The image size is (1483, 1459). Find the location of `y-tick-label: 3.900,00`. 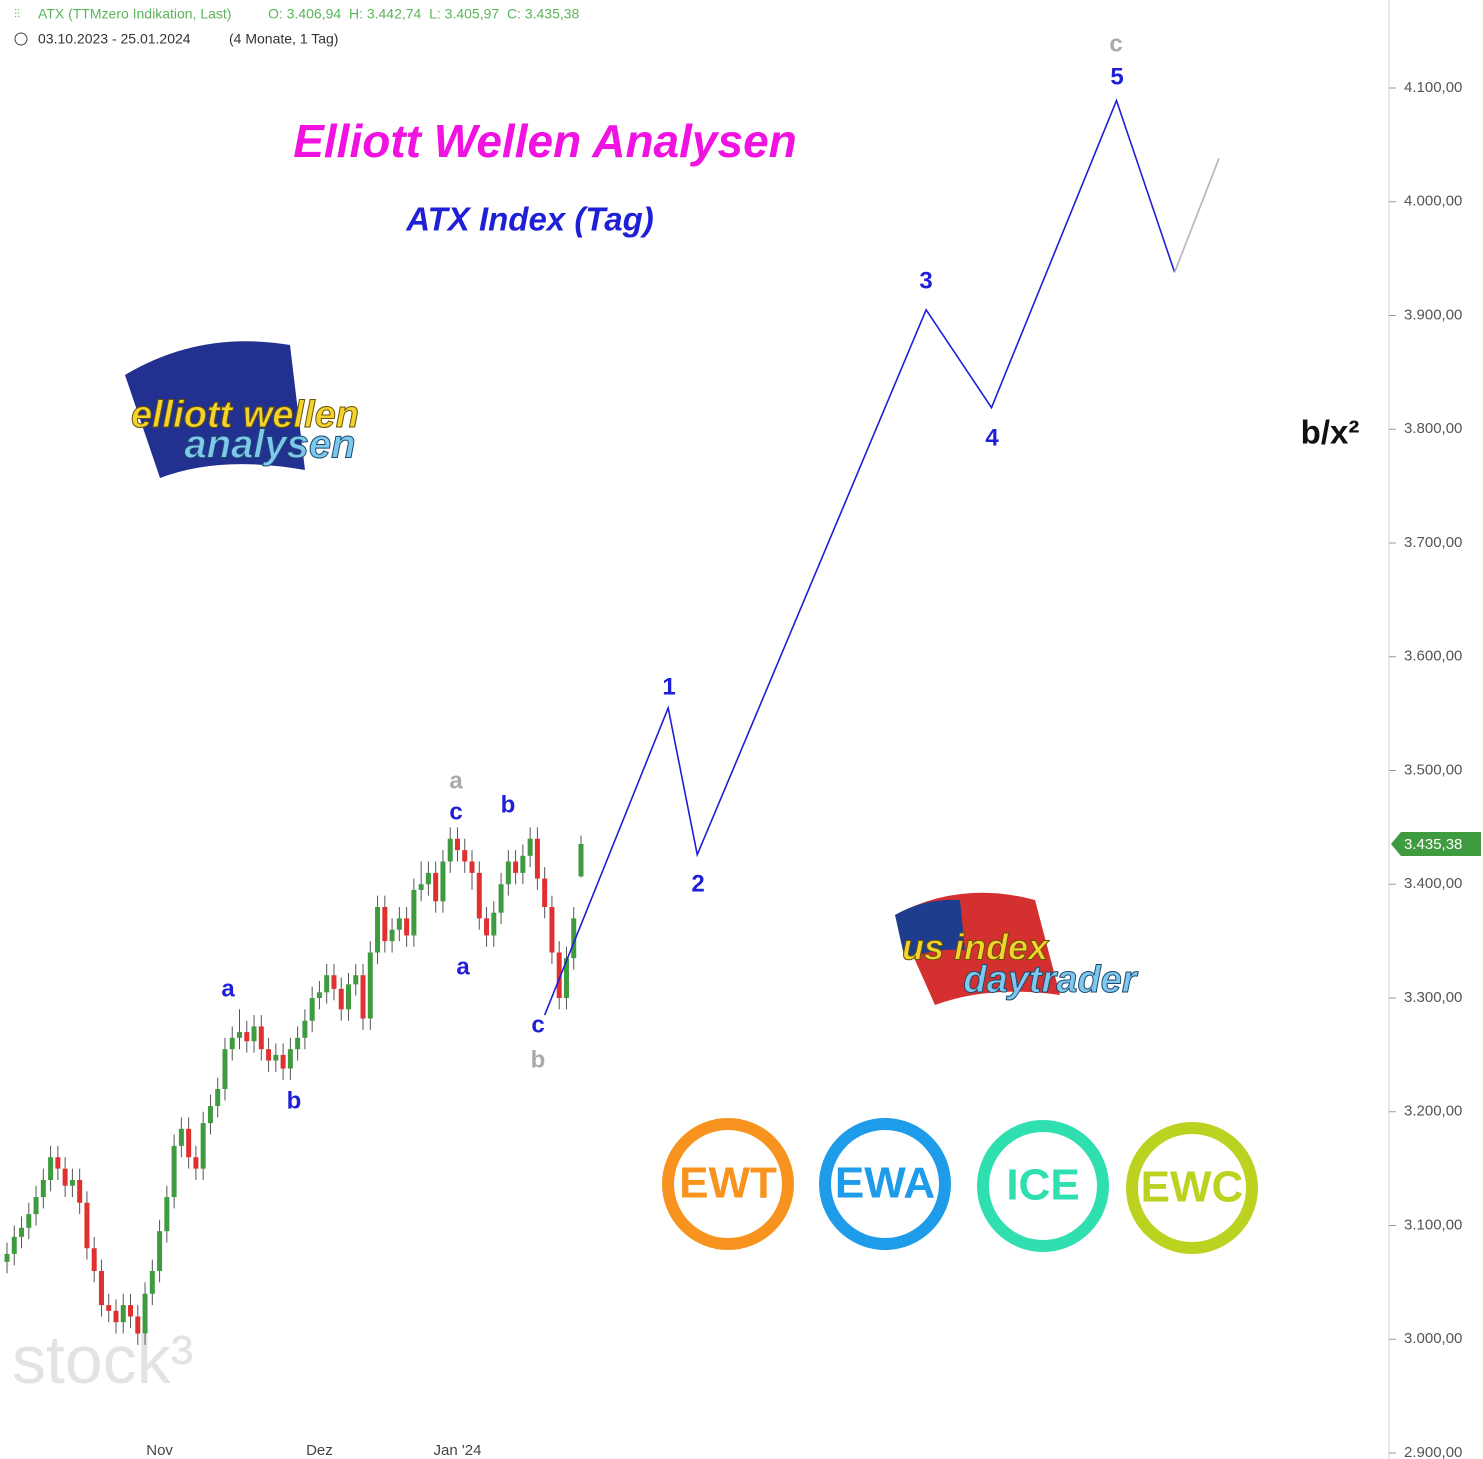

y-tick-label: 3.900,00 is located at coordinates (1433, 314).